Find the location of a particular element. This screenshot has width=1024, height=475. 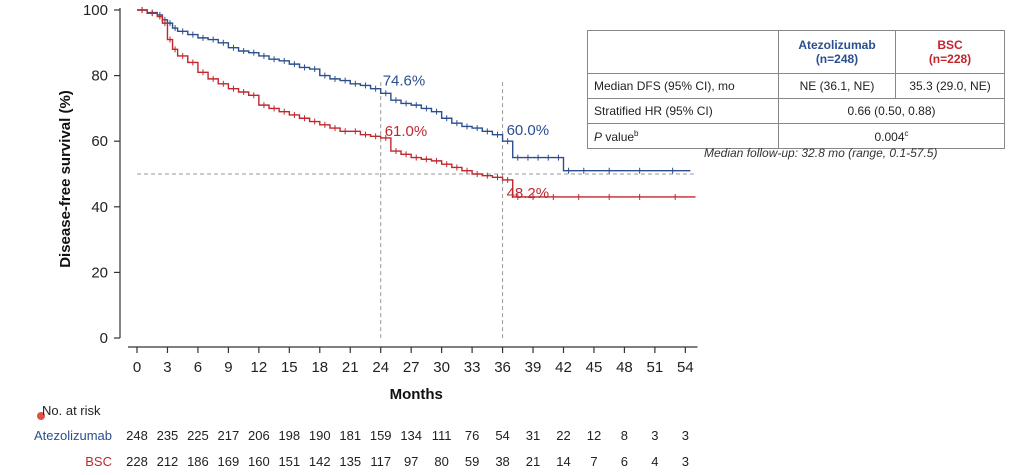

y-tick-label: 20 is located at coordinates (99, 272).